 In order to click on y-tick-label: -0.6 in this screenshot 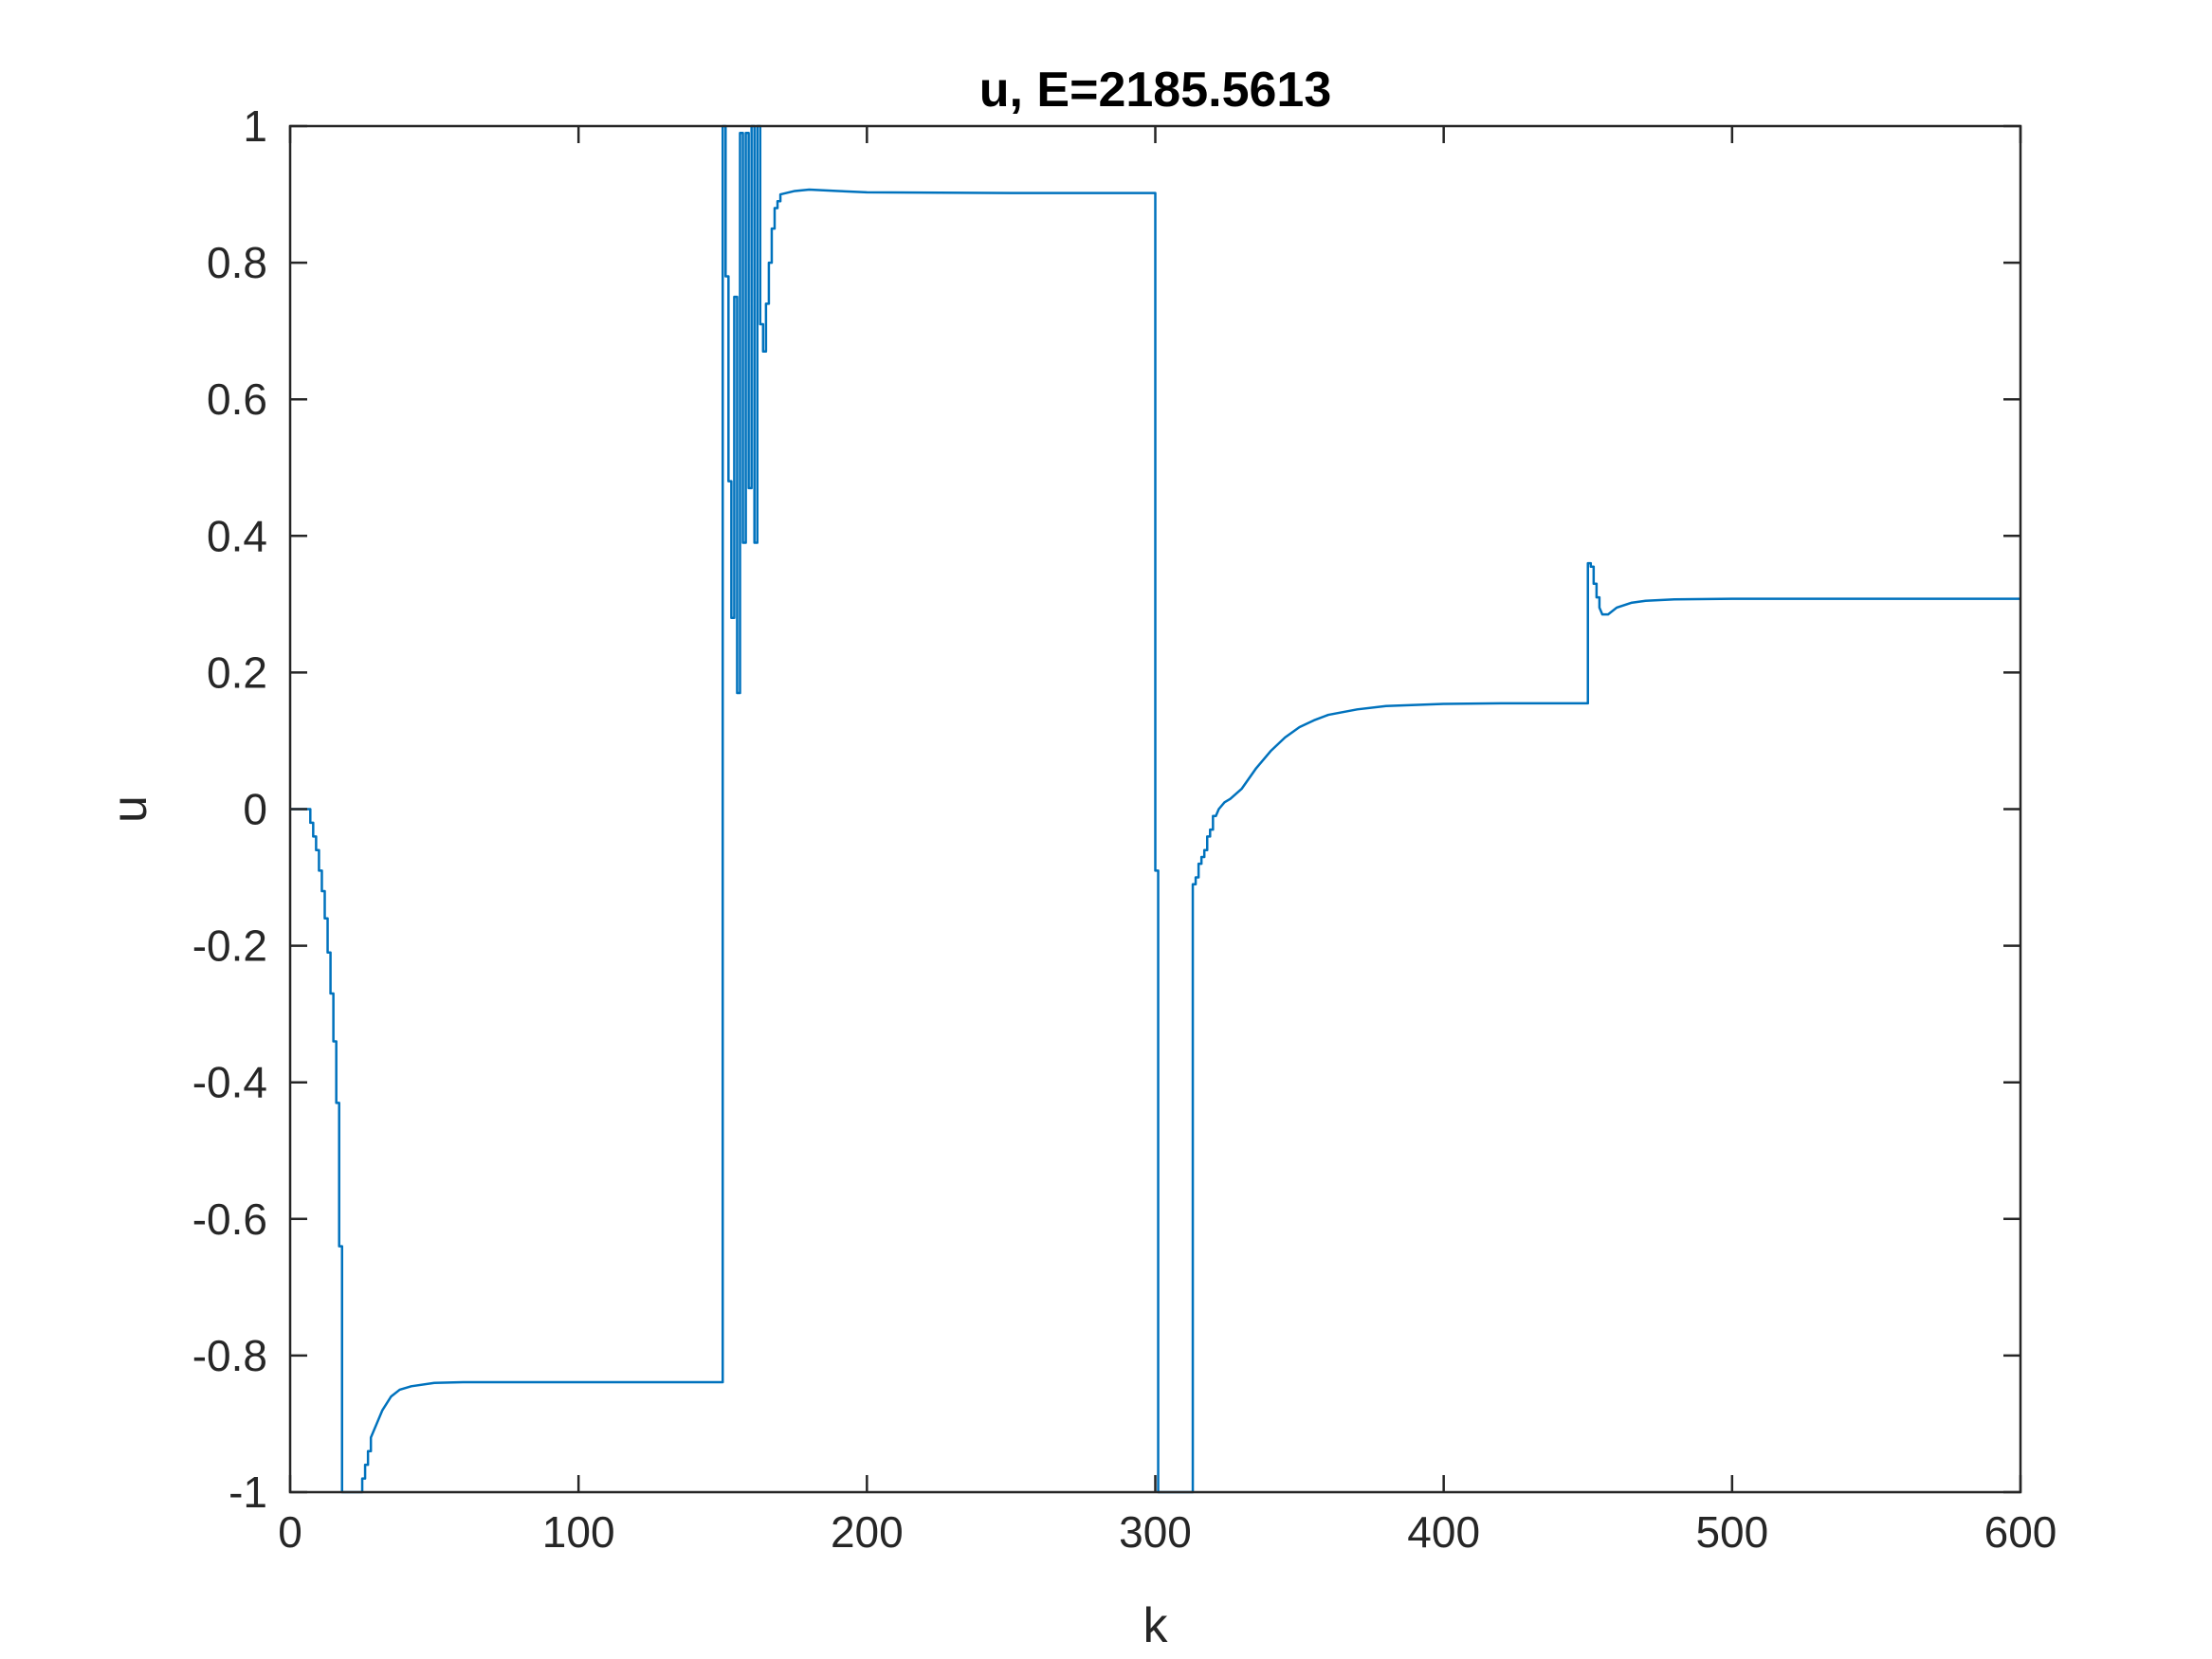, I will do `click(229, 1219)`.